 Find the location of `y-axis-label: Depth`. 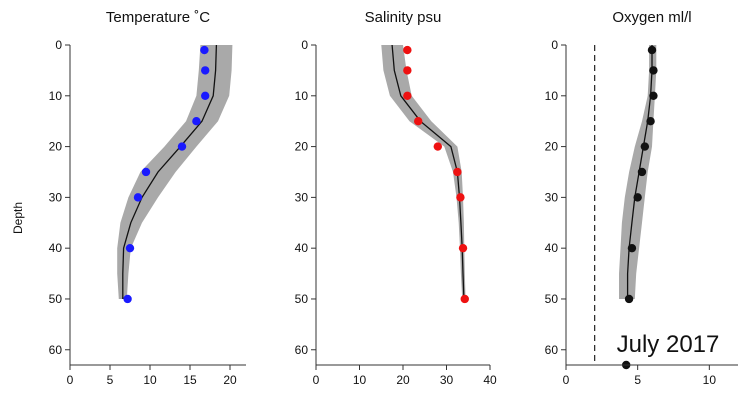

y-axis-label: Depth is located at coordinates (18, 218).